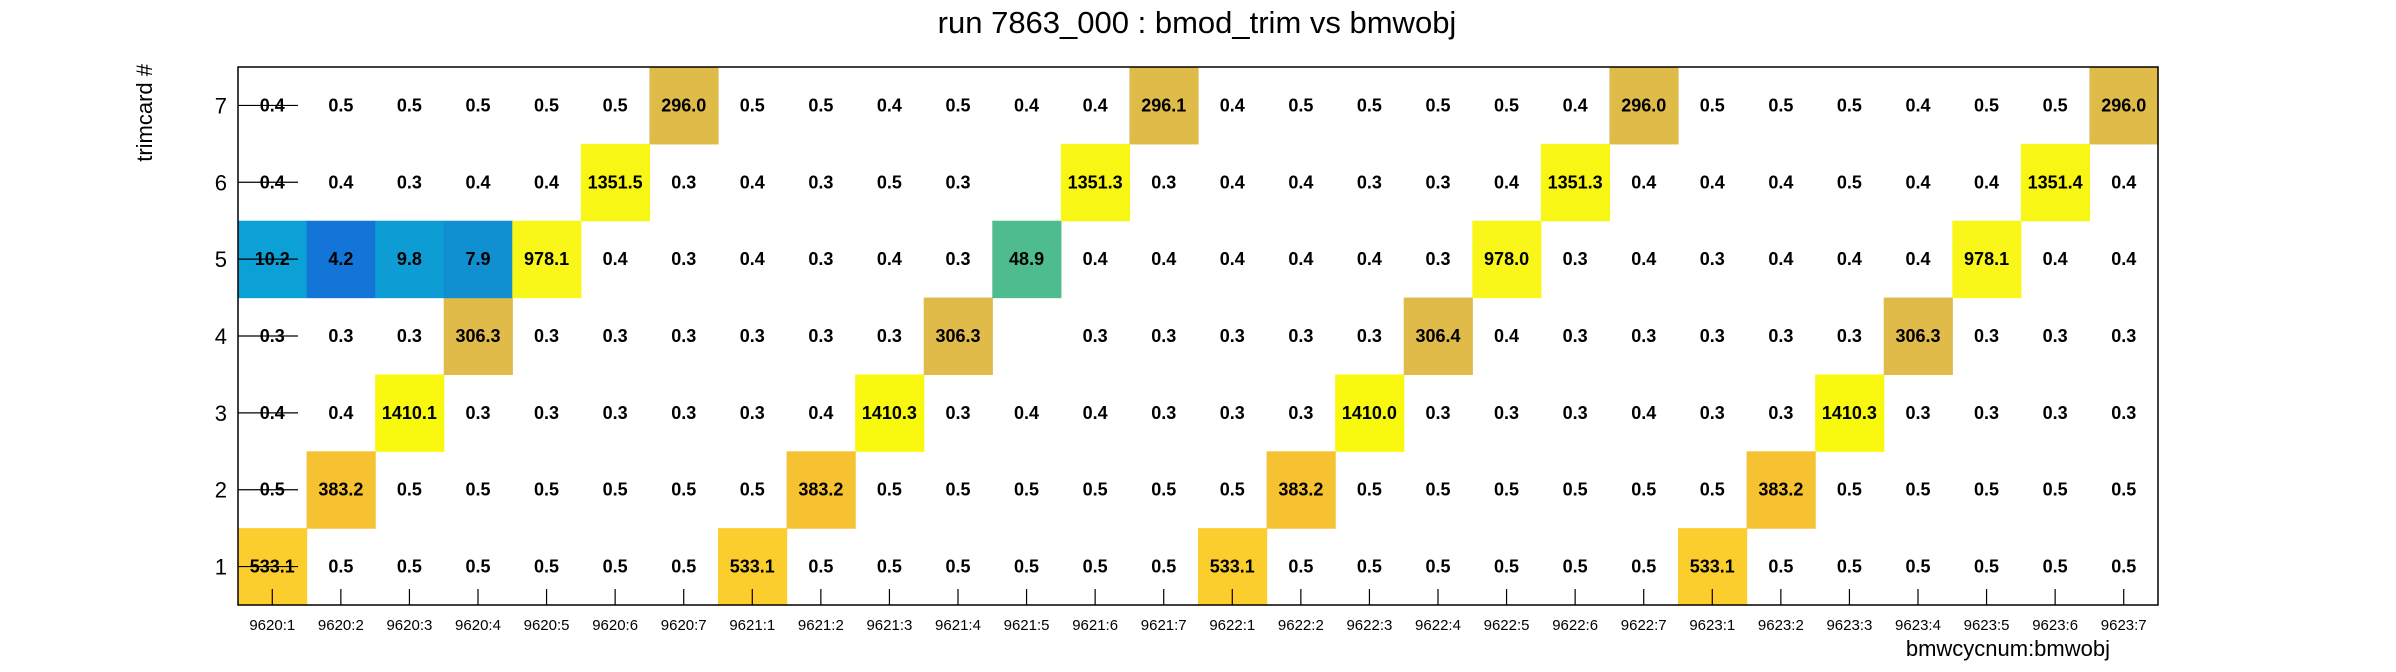  I want to click on cell-value-label: 306.4, so click(1437, 336).